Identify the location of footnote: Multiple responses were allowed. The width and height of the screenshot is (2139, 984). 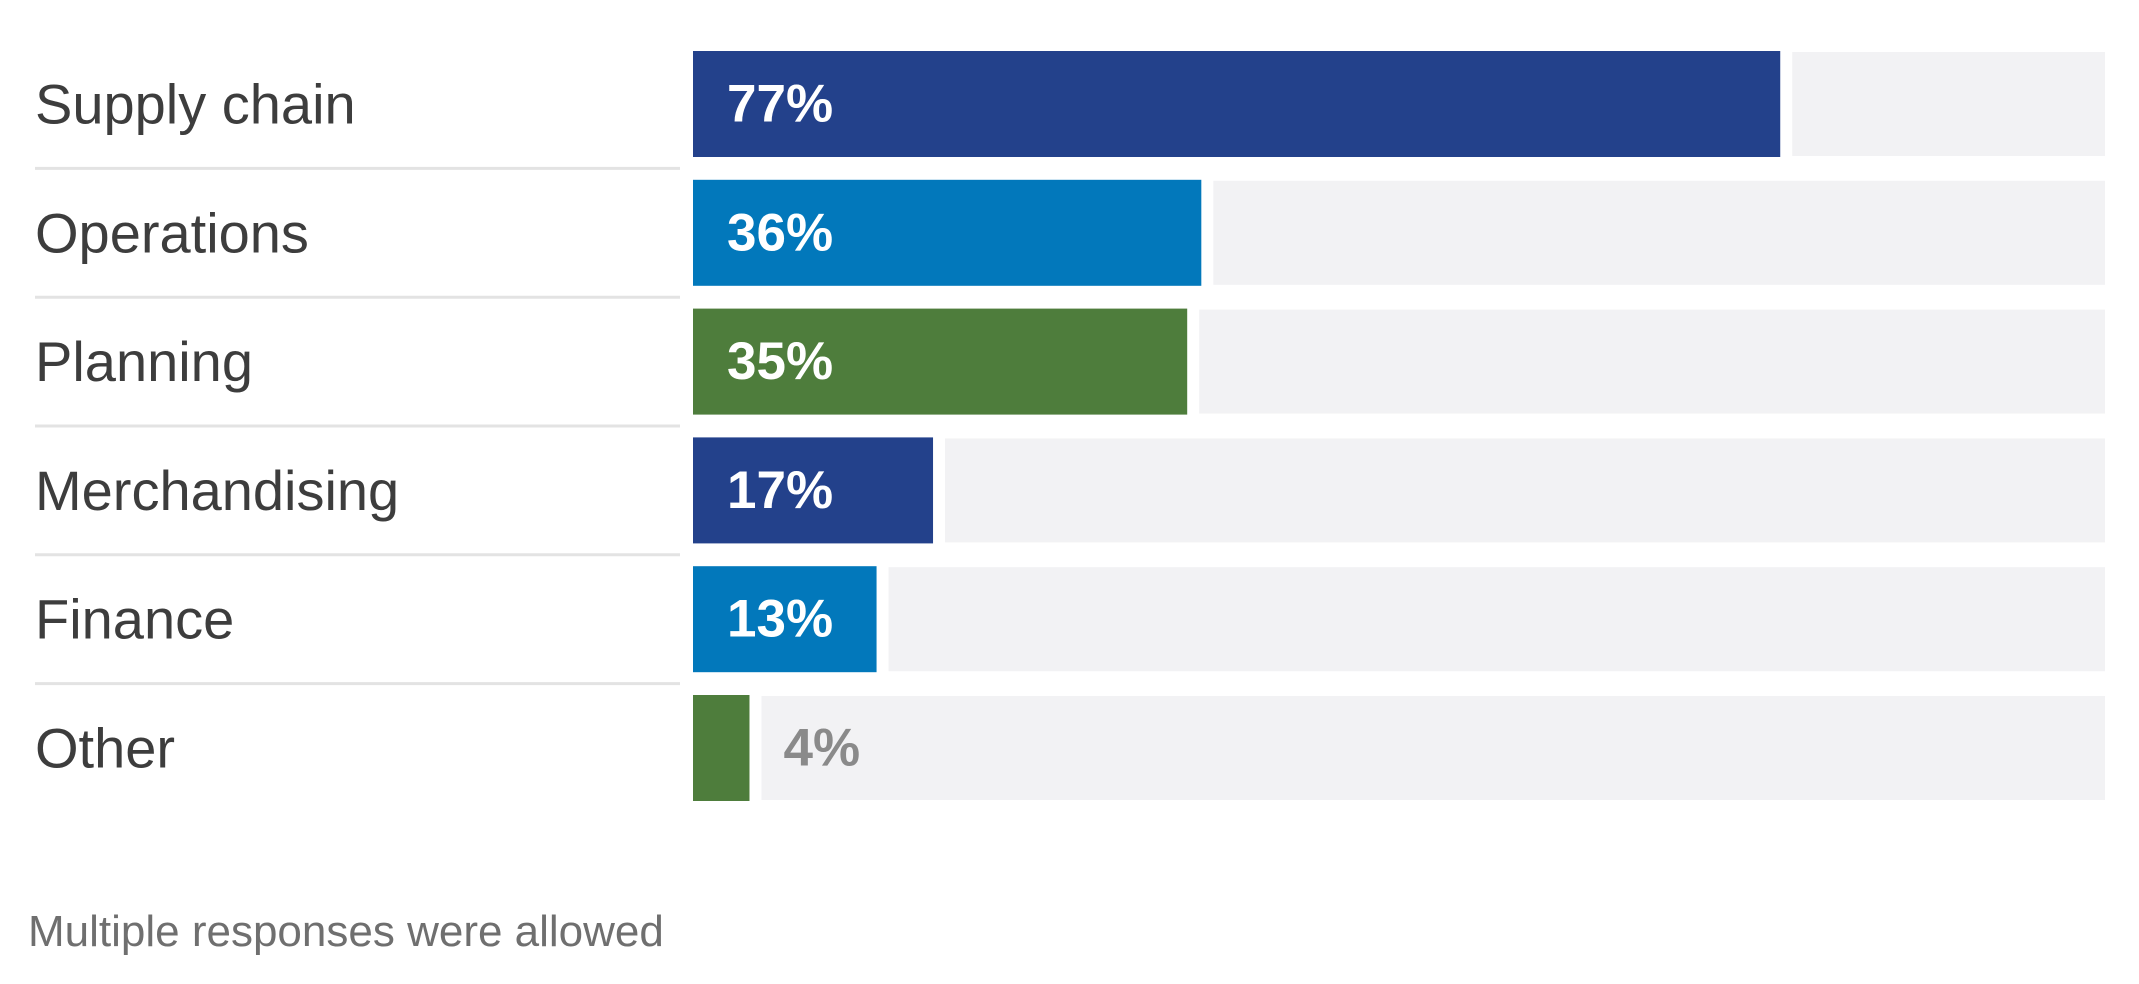
(346, 931).